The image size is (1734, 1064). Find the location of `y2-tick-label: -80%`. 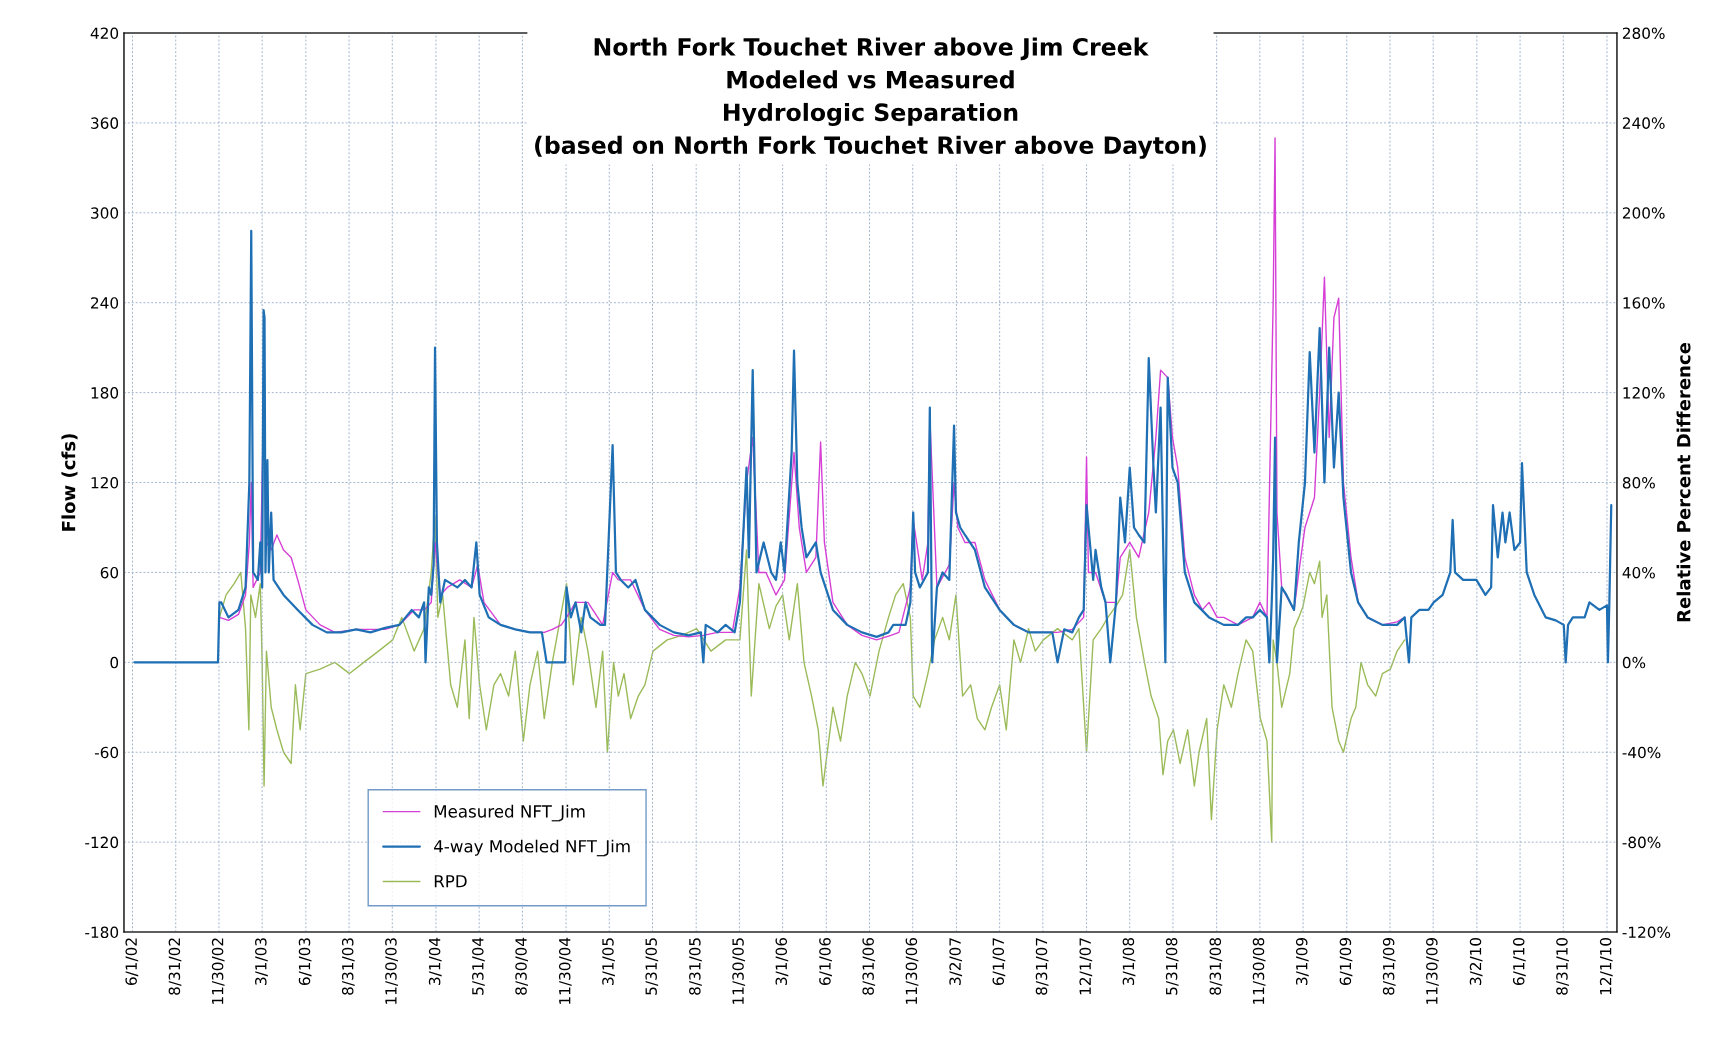

y2-tick-label: -80% is located at coordinates (1641, 842).